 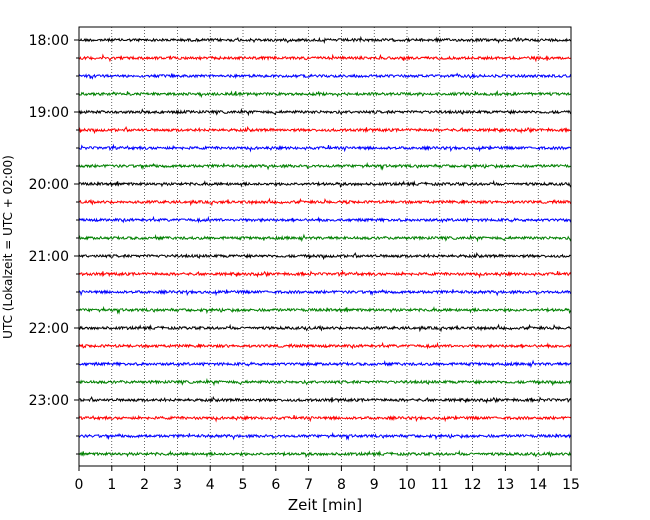 I want to click on x-tick-label: 15, so click(x=571, y=485).